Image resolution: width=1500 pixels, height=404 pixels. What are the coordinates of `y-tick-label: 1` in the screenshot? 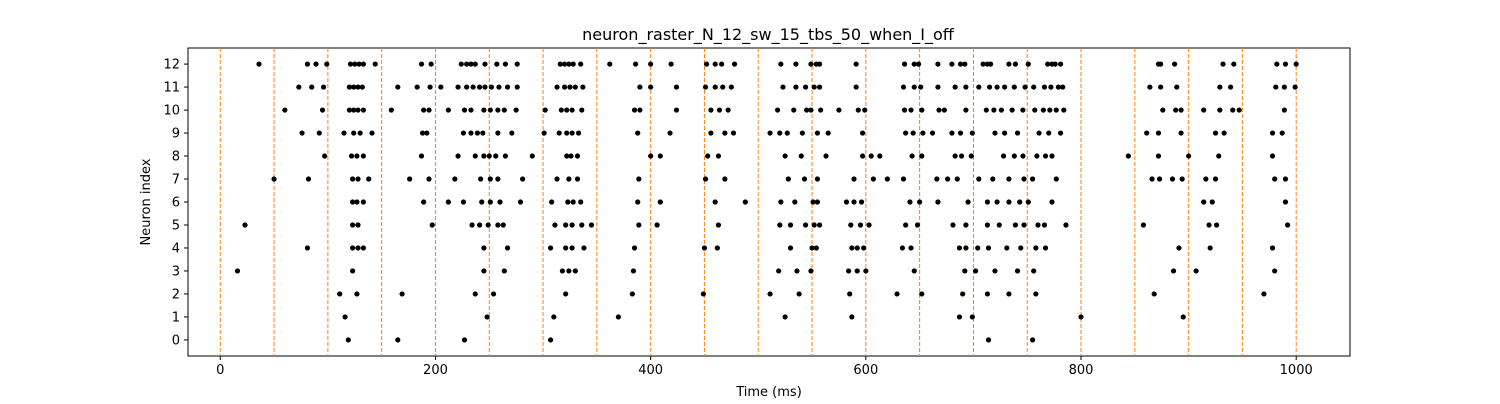 It's located at (176, 317).